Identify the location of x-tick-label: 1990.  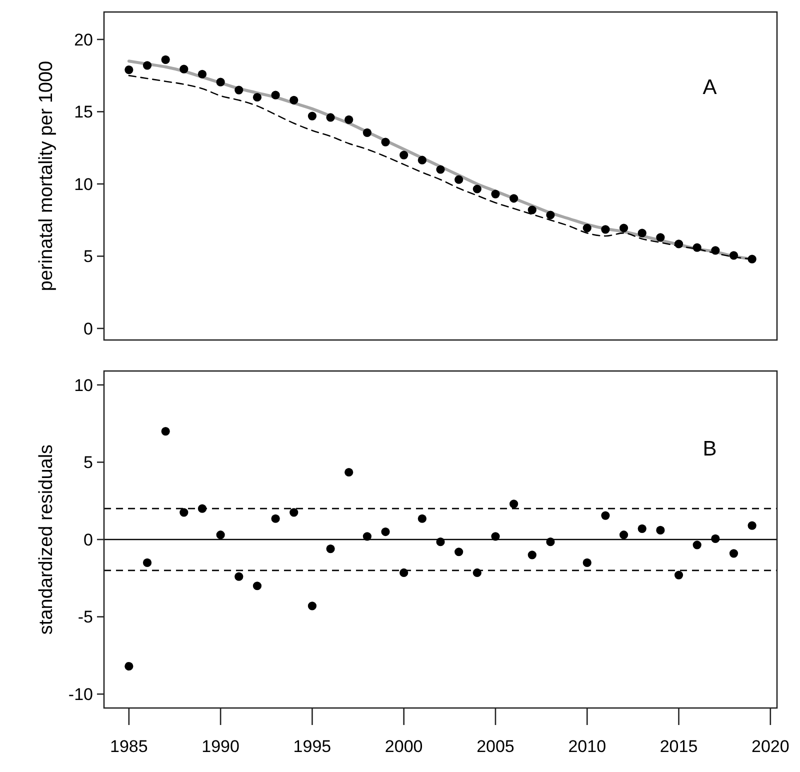
(221, 746).